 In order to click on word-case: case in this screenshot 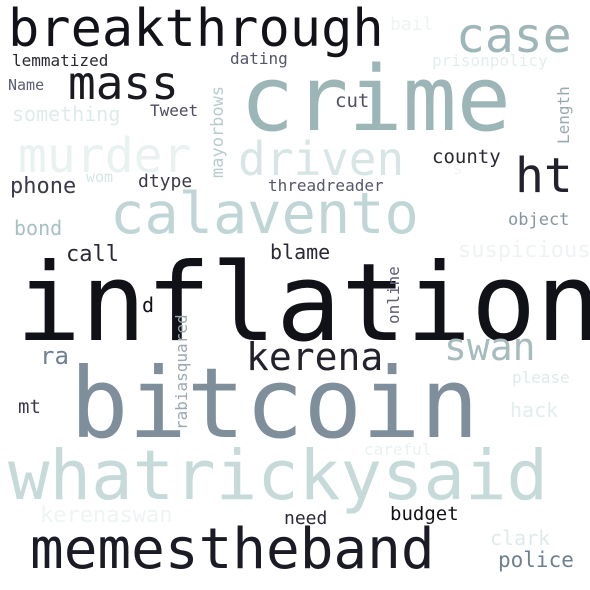, I will do `click(514, 36)`.